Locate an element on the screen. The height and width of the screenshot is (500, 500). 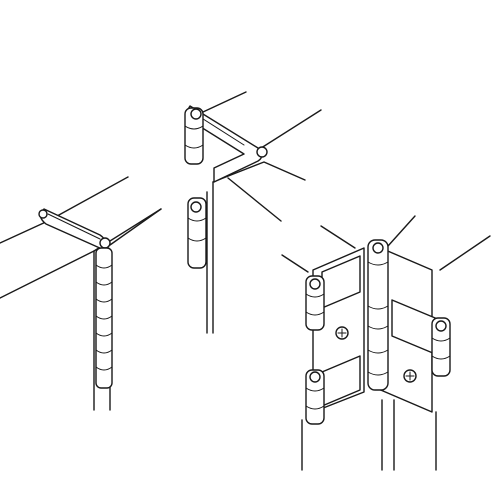
upper-knuckle-barrel is located at coordinates (194, 136).